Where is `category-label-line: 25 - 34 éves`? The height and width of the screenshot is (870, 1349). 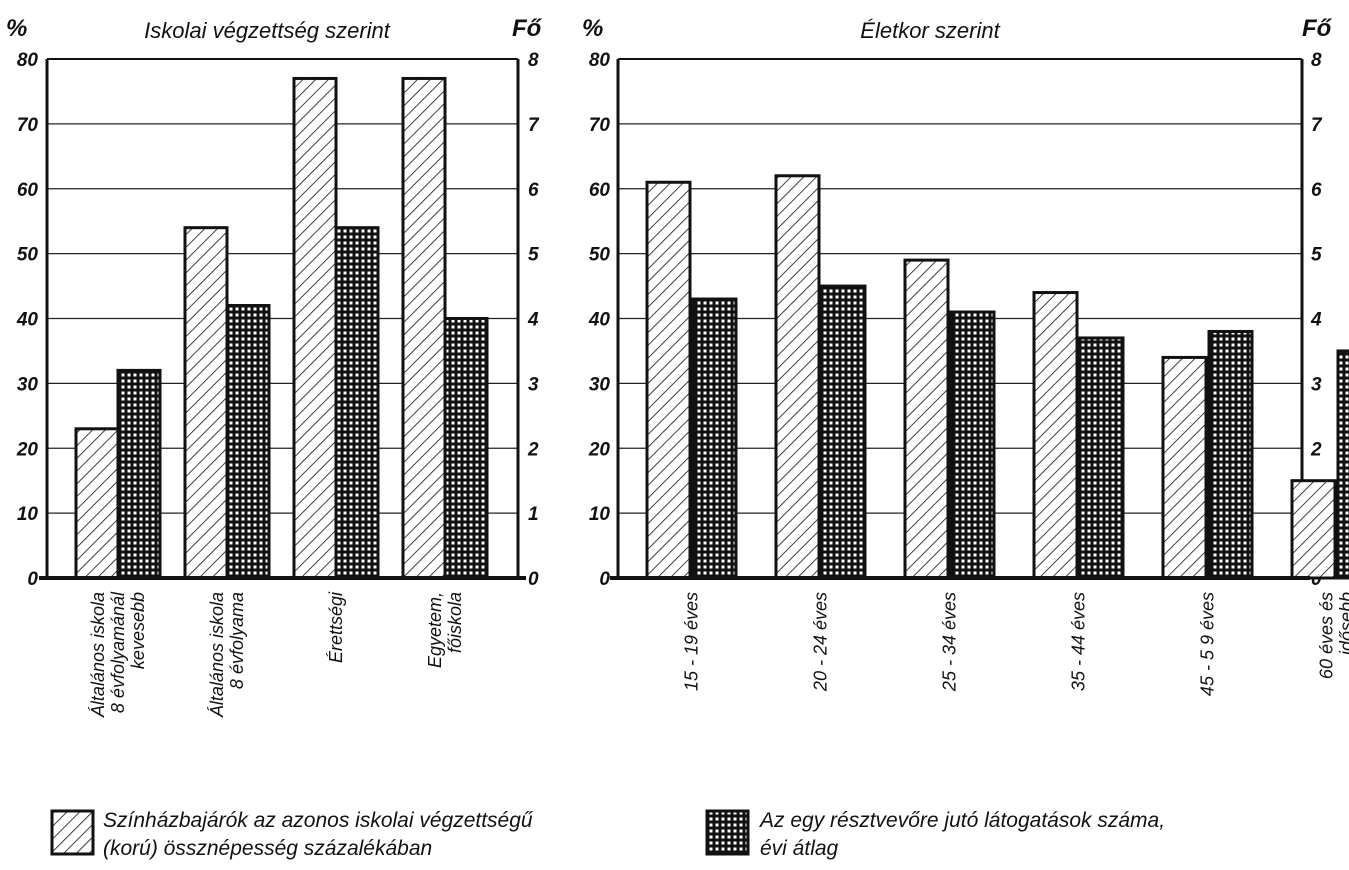 category-label-line: 25 - 34 éves is located at coordinates (950, 642).